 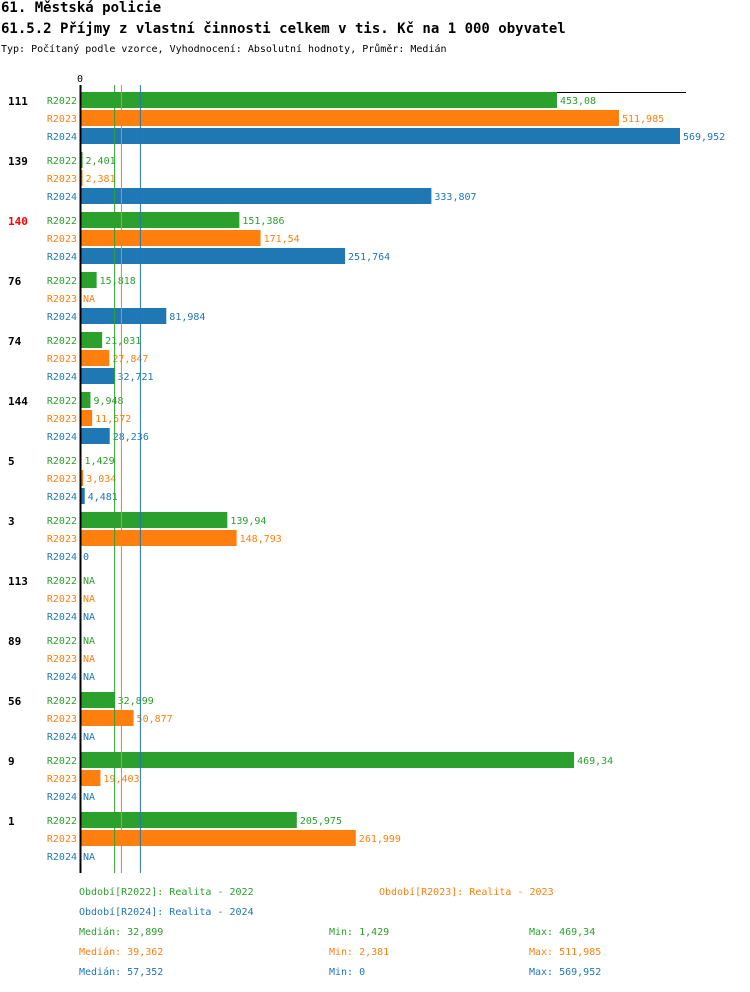 I want to click on data-label: 171,54, so click(x=282, y=239).